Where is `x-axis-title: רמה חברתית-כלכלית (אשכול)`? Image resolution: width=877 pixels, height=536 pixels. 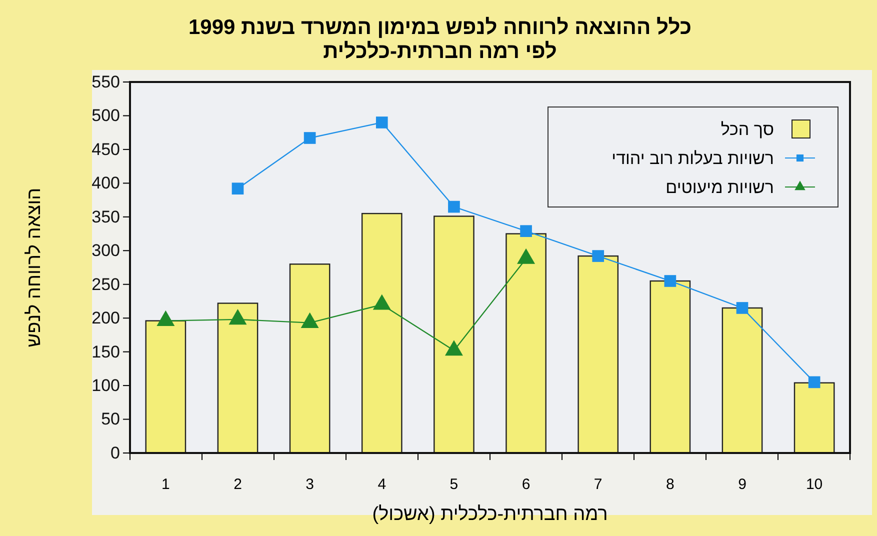
x-axis-title: רמה חברתית-כלכלית (אשכול) is located at coordinates (490, 514).